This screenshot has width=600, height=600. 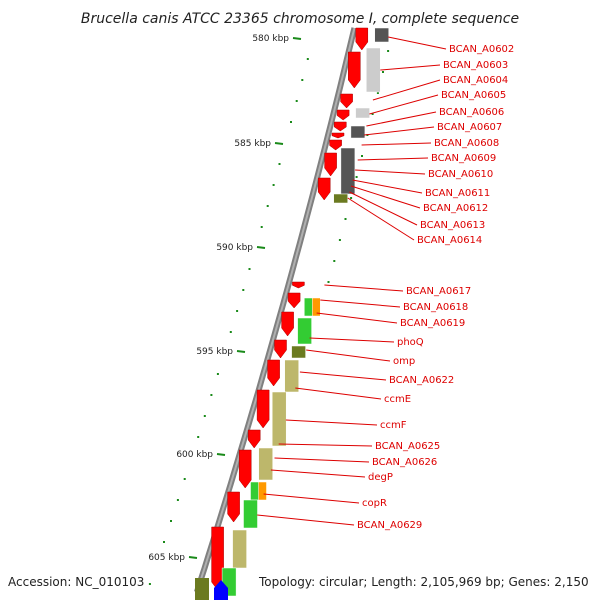 What do you see at coordinates (397, 399) in the screenshot?
I see `gene-label: ccmE` at bounding box center [397, 399].